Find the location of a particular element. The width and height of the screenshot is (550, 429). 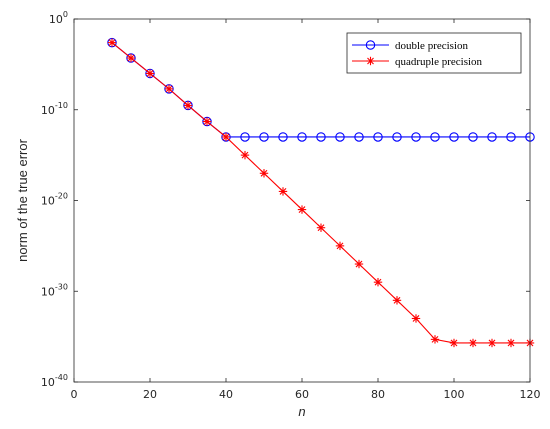

legend-label: double precision is located at coordinates (432, 46).